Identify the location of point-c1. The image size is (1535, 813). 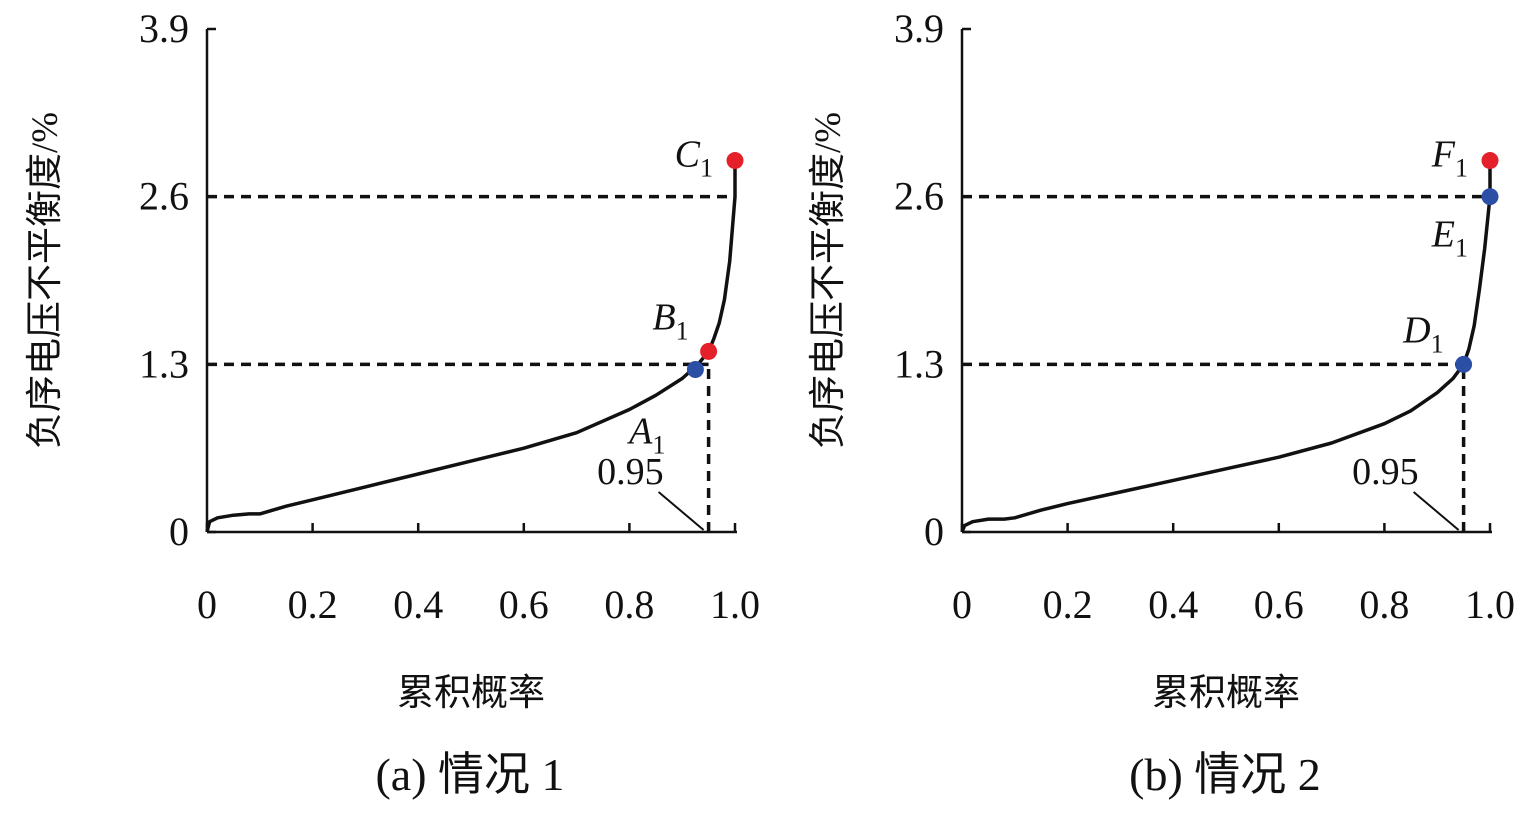
(735, 161).